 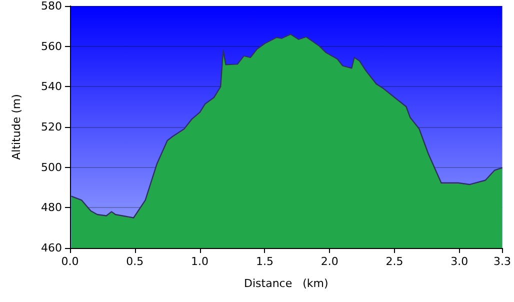 What do you see at coordinates (51, 207) in the screenshot?
I see `y-tick-label: 480` at bounding box center [51, 207].